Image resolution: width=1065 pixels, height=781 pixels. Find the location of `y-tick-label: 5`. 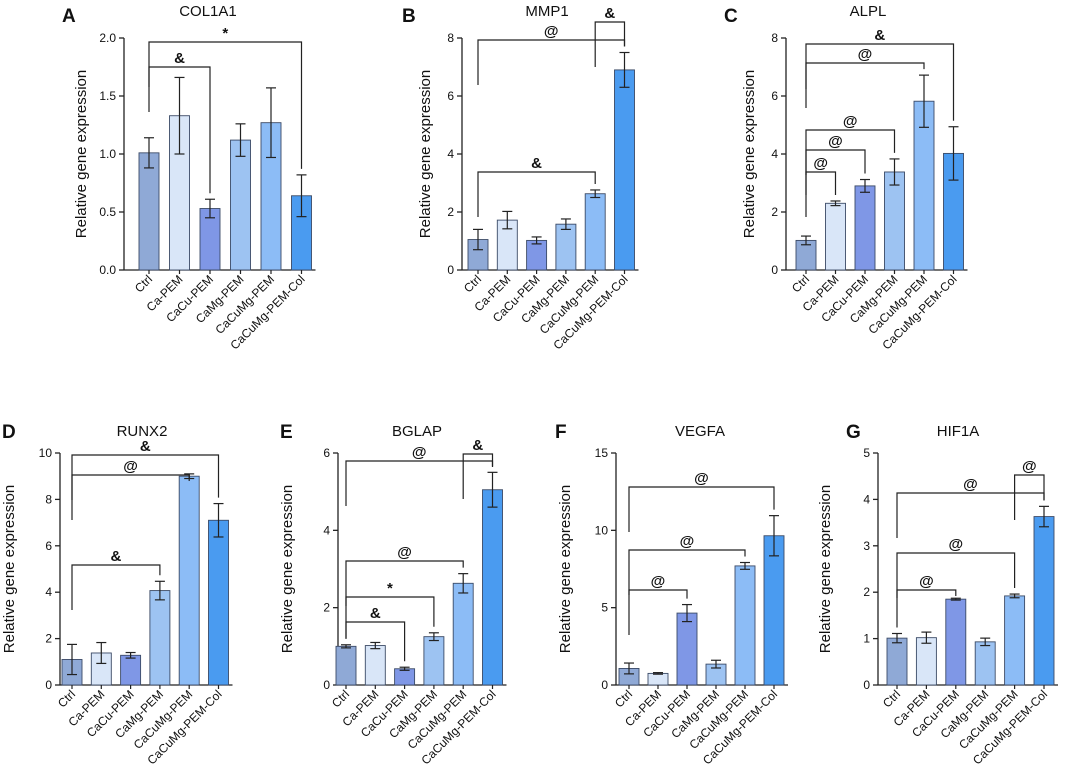

y-tick-label: 5 is located at coordinates (866, 453).